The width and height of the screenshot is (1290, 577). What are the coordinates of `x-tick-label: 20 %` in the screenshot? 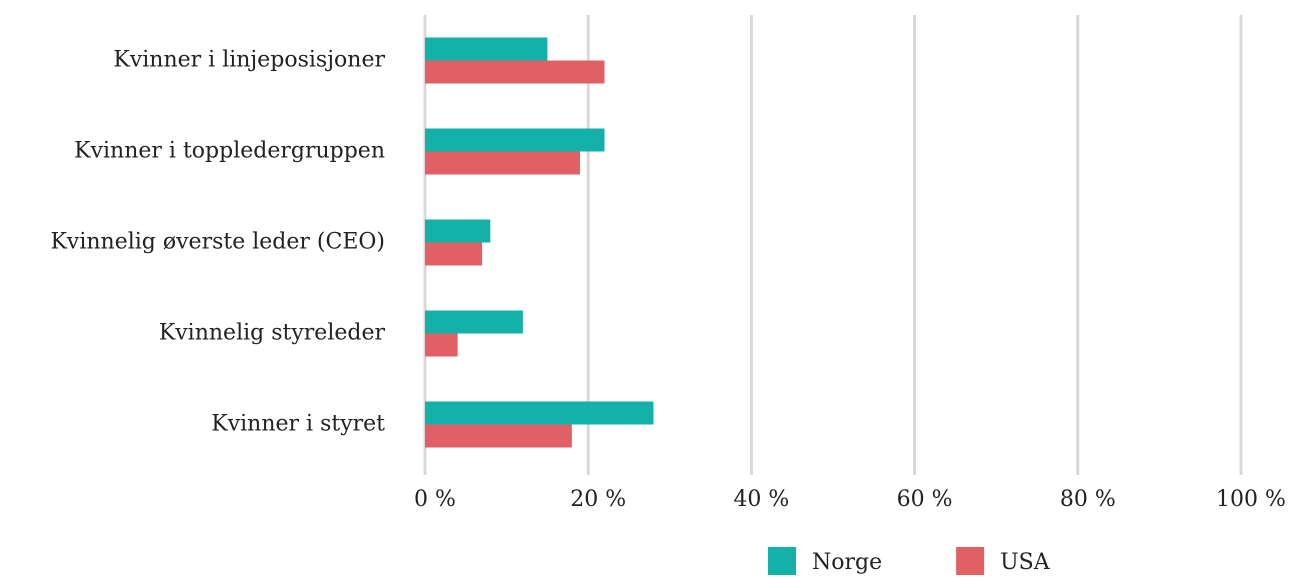 It's located at (598, 499).